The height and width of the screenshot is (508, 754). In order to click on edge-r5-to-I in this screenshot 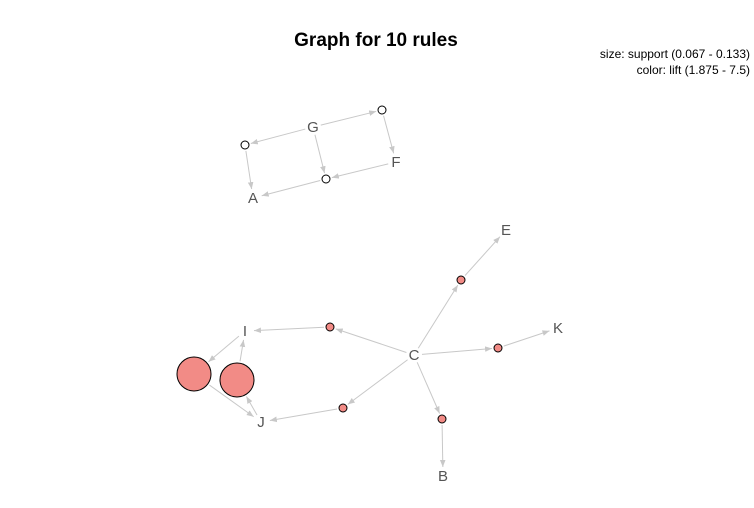, I will do `click(289, 330)`.